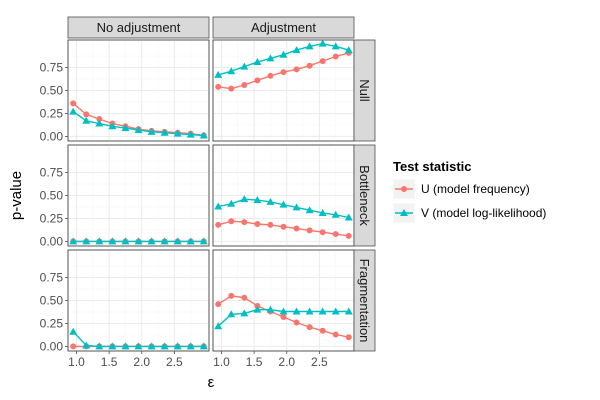 The width and height of the screenshot is (600, 400). I want to click on y-axis-fragmentation: 0.00 0.25 0.50 0.75, so click(54, 312).